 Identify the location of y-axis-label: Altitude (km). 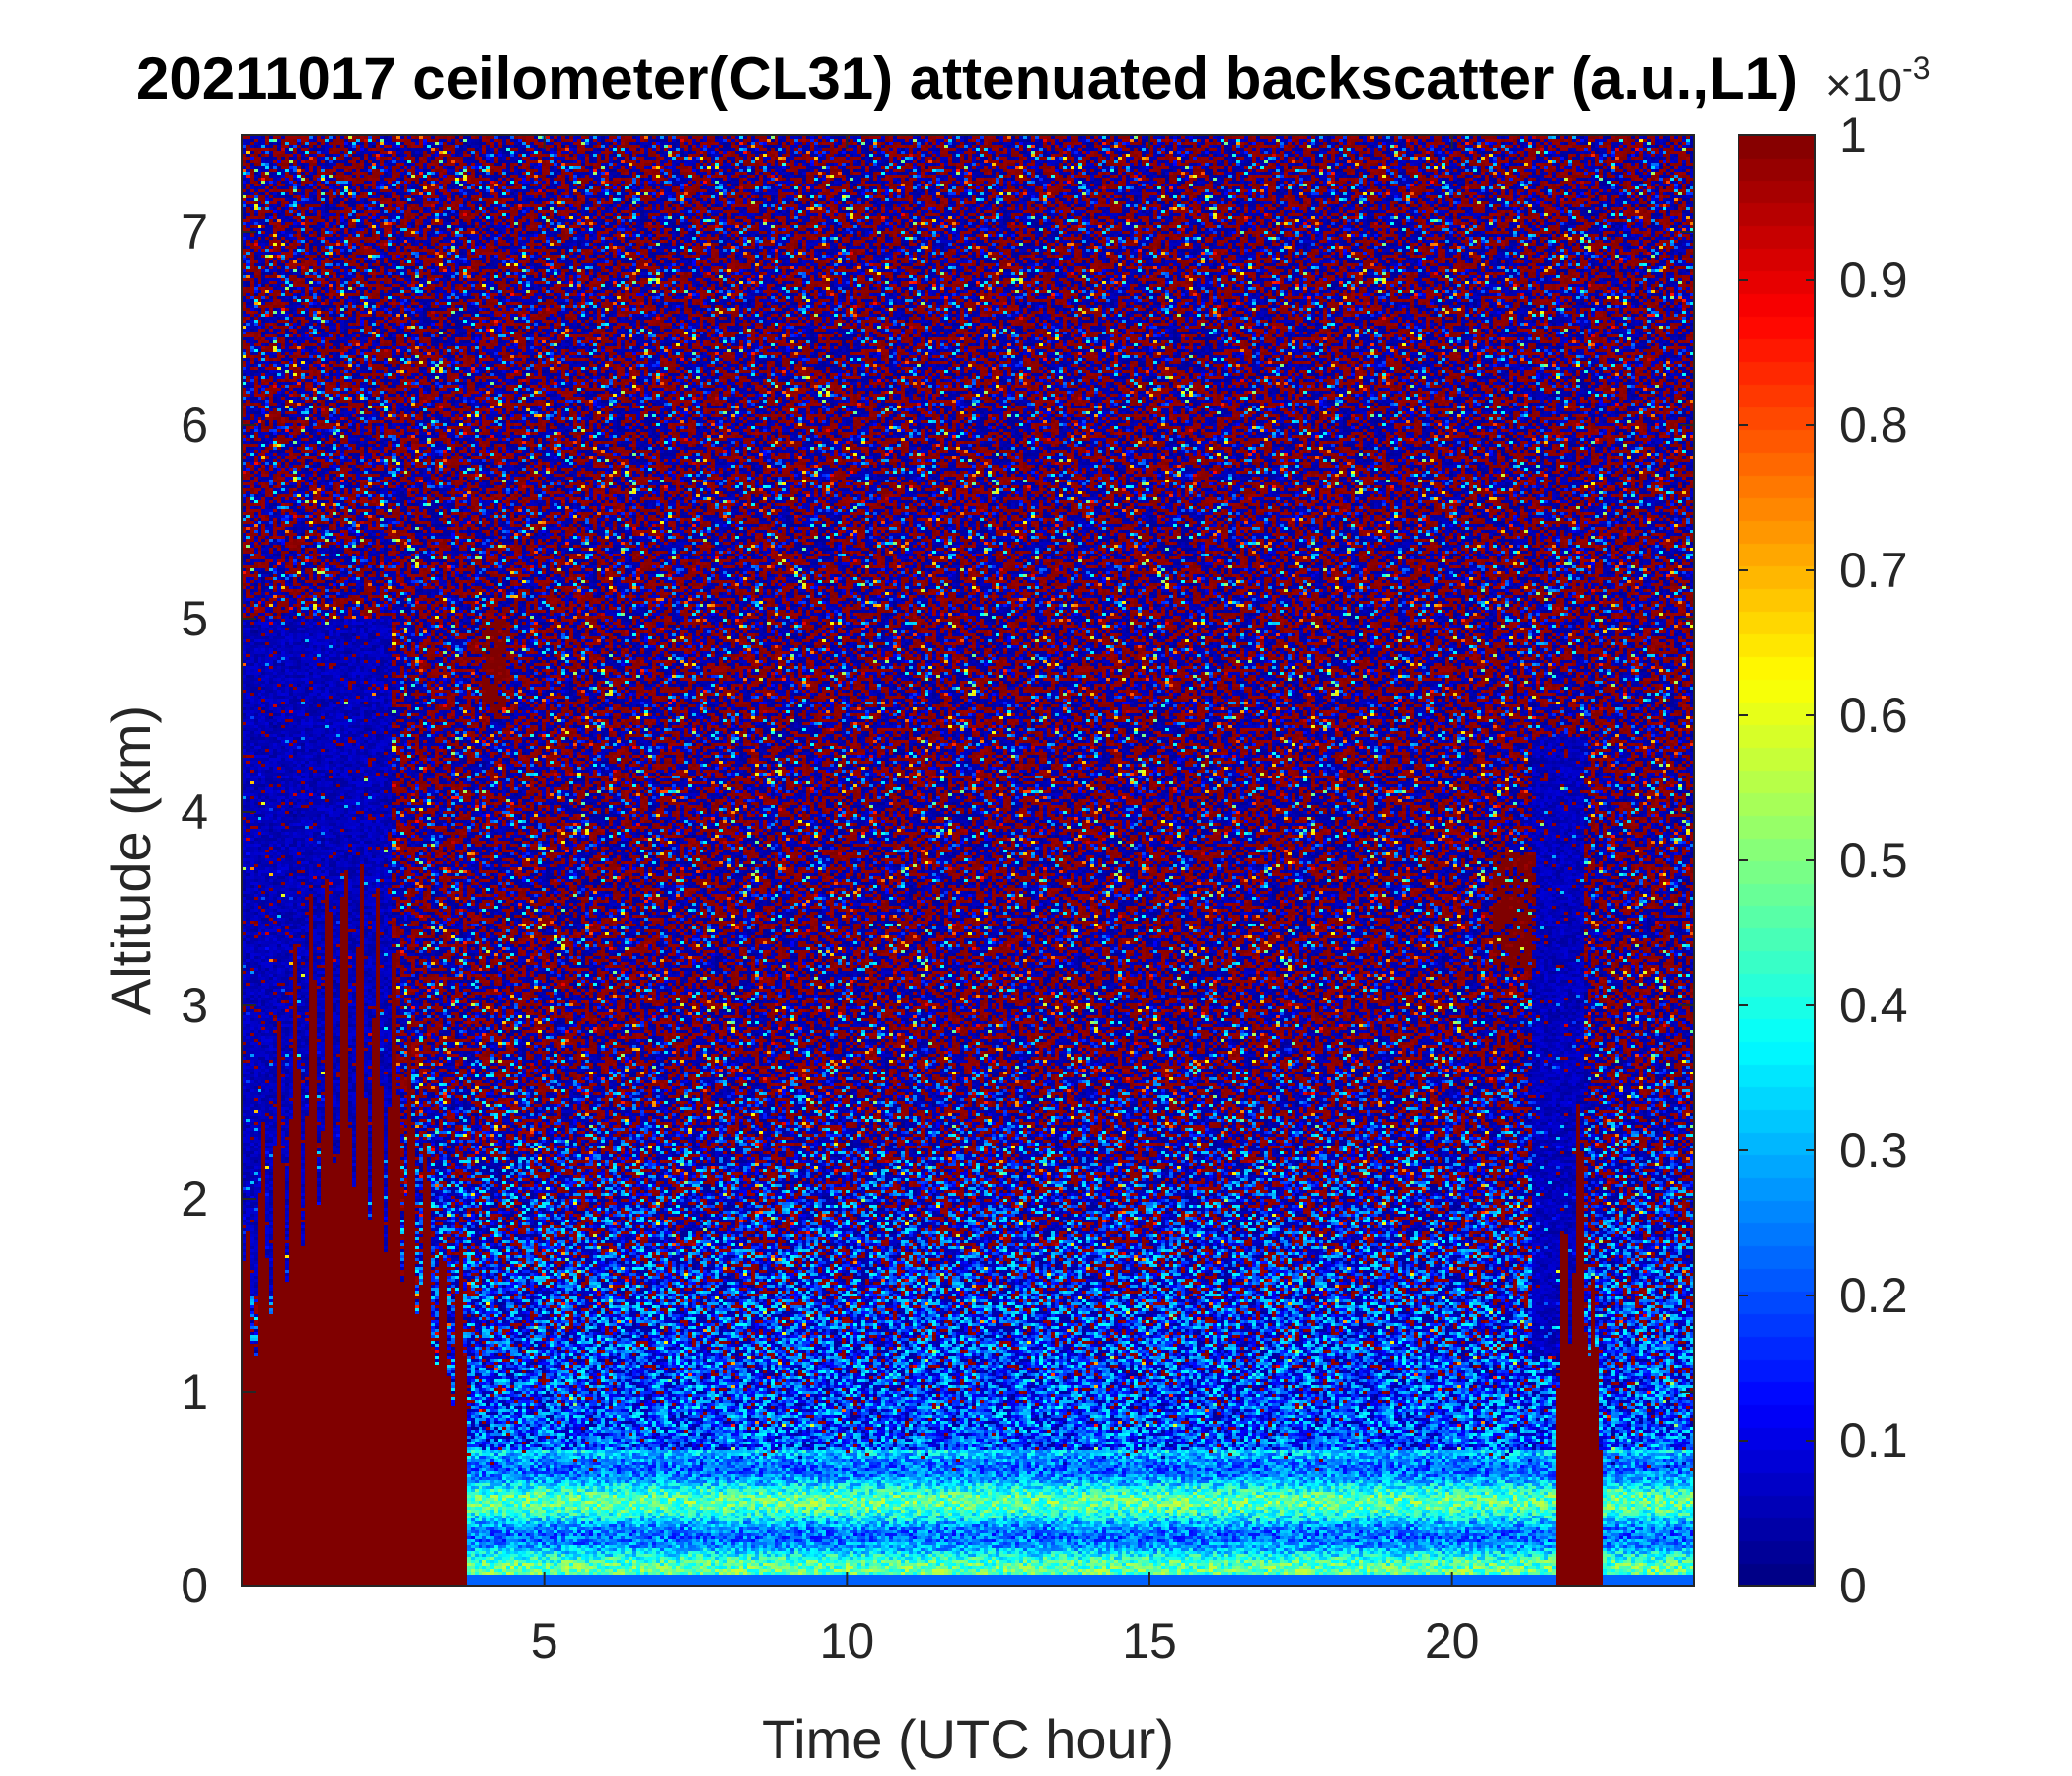
(131, 860).